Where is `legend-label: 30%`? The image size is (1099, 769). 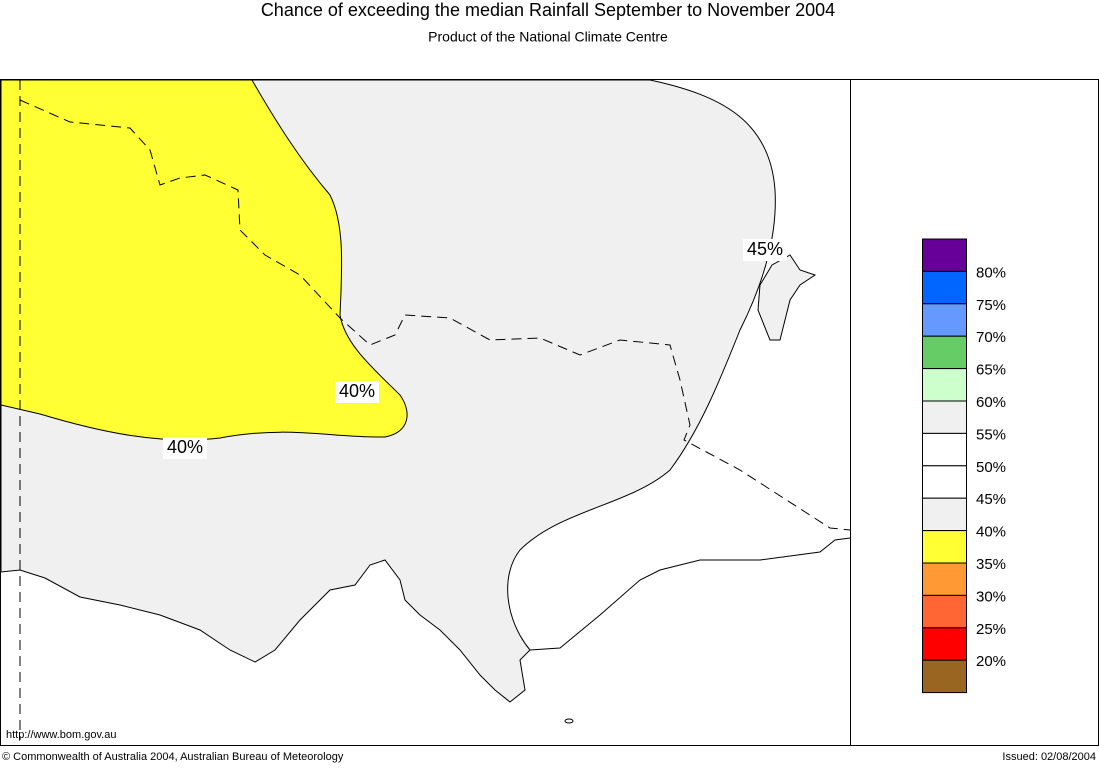 legend-label: 30% is located at coordinates (991, 596).